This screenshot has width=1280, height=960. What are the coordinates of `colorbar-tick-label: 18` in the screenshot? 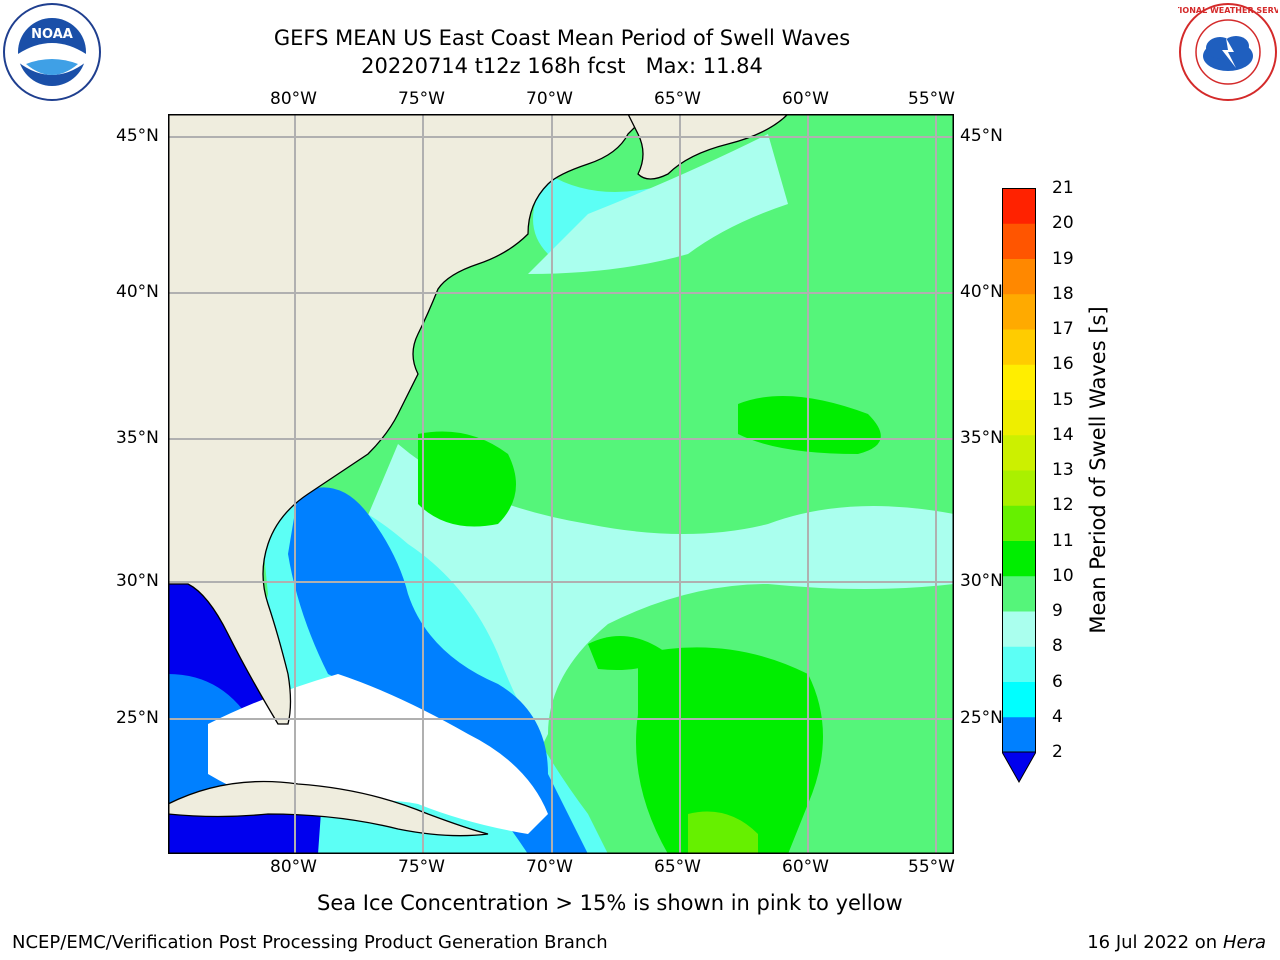 It's located at (1063, 293).